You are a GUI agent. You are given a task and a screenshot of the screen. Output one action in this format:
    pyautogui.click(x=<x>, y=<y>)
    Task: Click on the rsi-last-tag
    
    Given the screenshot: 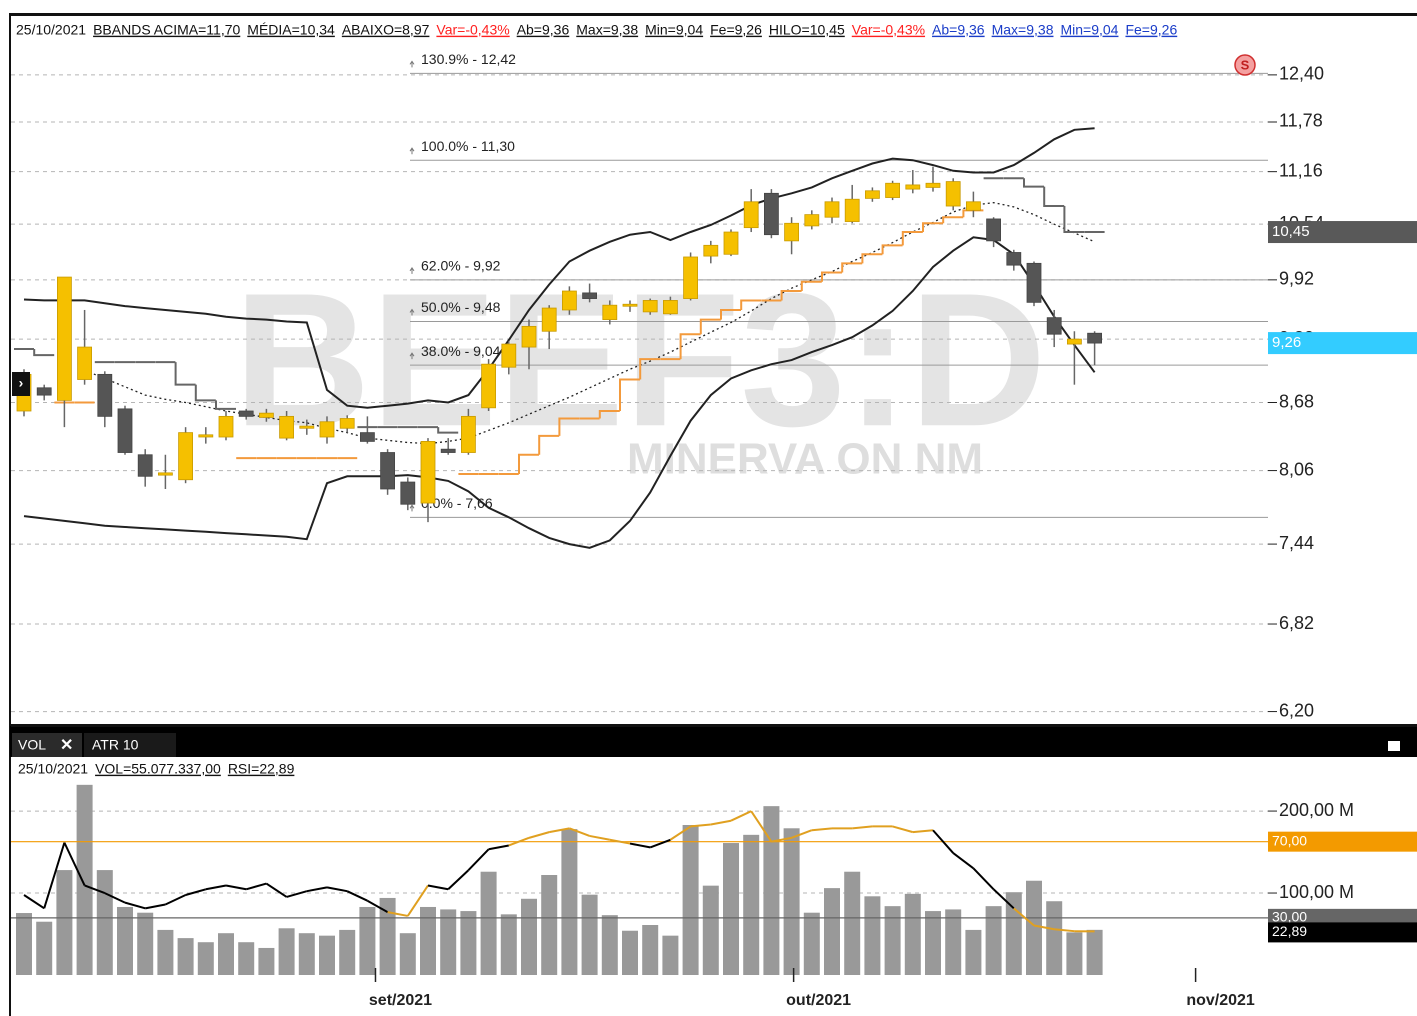 What is the action you would take?
    pyautogui.click(x=1342, y=932)
    